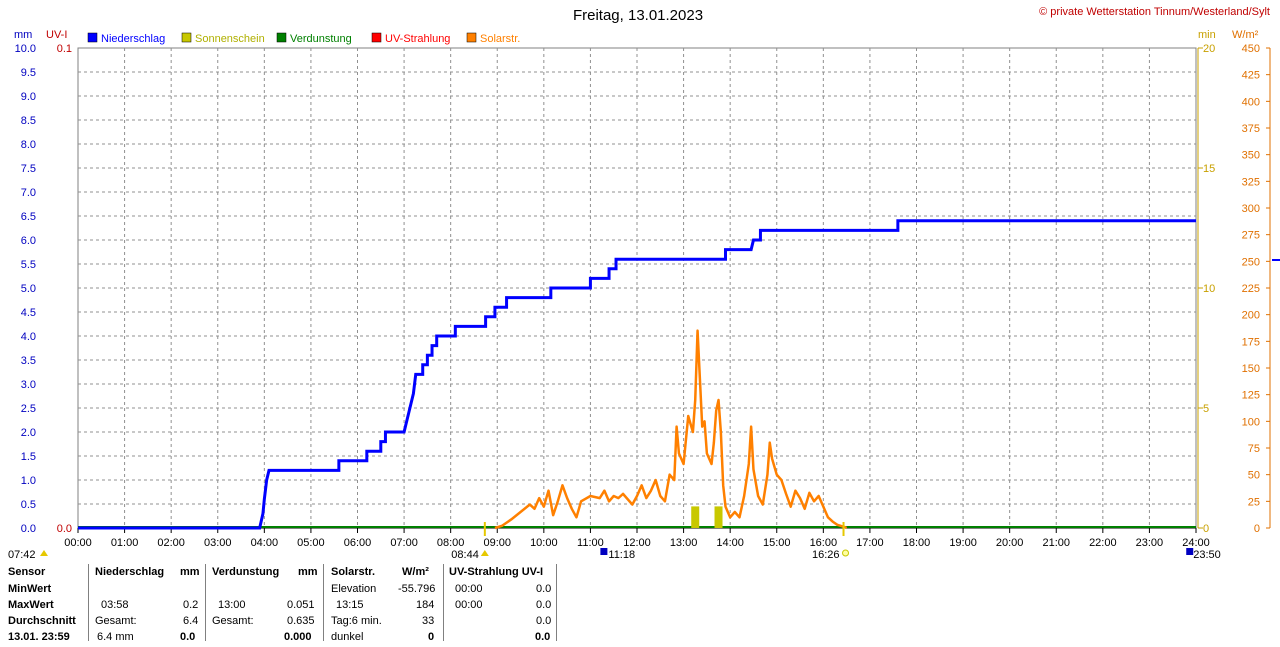 The height and width of the screenshot is (647, 1280). What do you see at coordinates (1010, 543) in the screenshot?
I see `x-tick-label: 20:00` at bounding box center [1010, 543].